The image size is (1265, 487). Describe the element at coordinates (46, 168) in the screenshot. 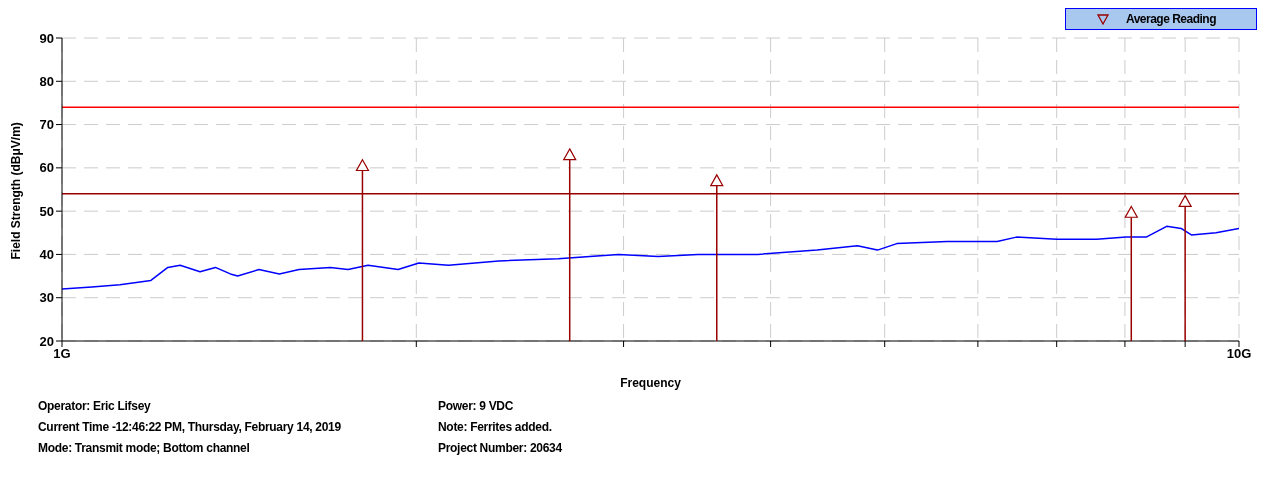

I see `y-tick-label: 60` at that location.